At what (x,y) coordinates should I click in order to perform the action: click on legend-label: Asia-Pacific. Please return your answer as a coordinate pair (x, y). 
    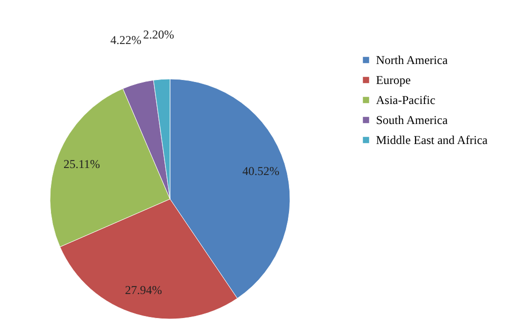
    Looking at the image, I should click on (406, 100).